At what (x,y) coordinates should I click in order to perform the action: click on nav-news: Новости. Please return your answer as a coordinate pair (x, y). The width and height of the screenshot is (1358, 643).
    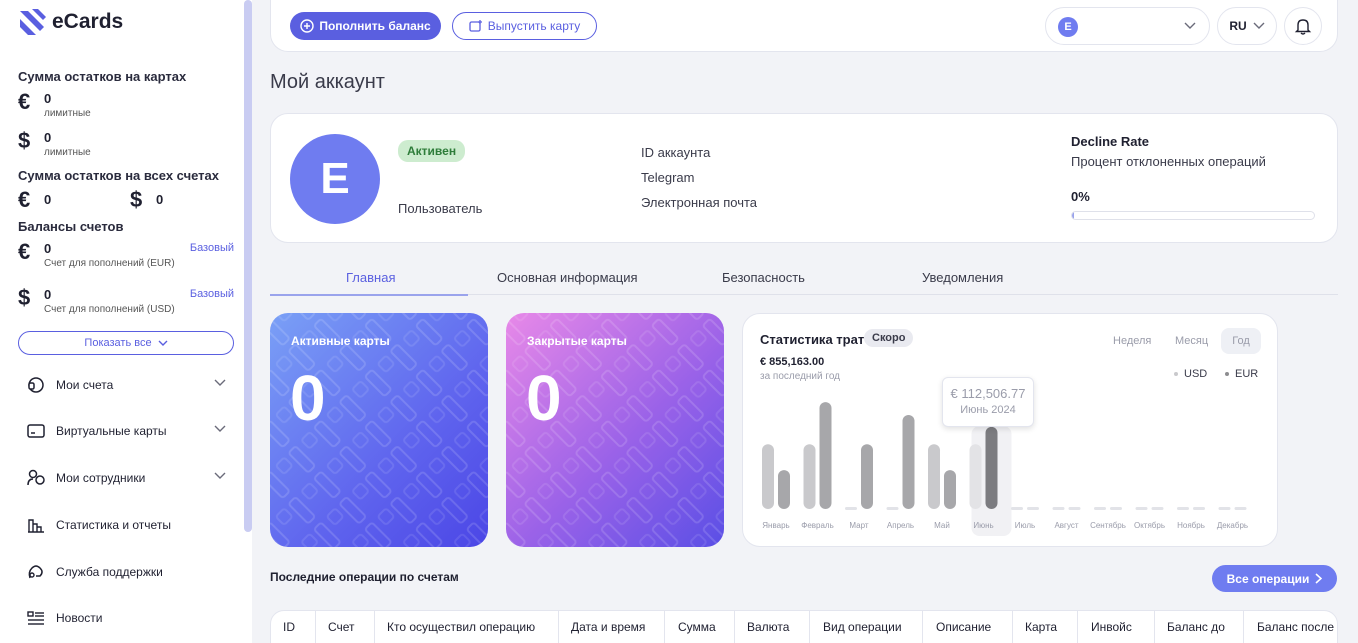
    Looking at the image, I should click on (126, 618).